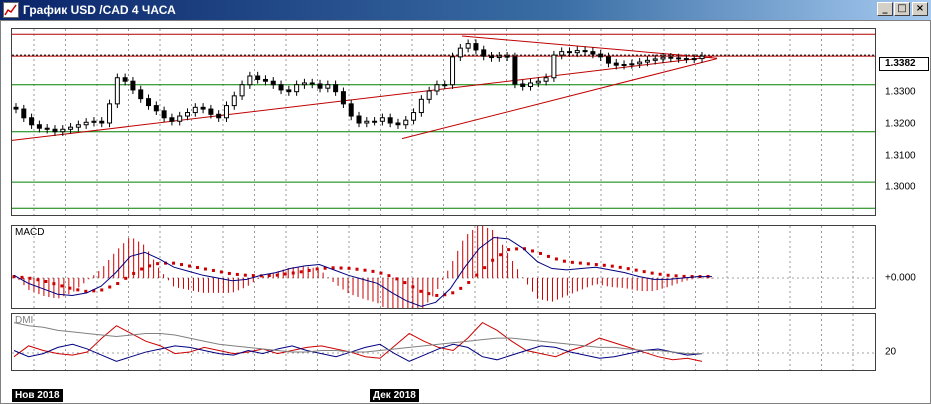  I want to click on dmi-pane: DMI, so click(443, 342).